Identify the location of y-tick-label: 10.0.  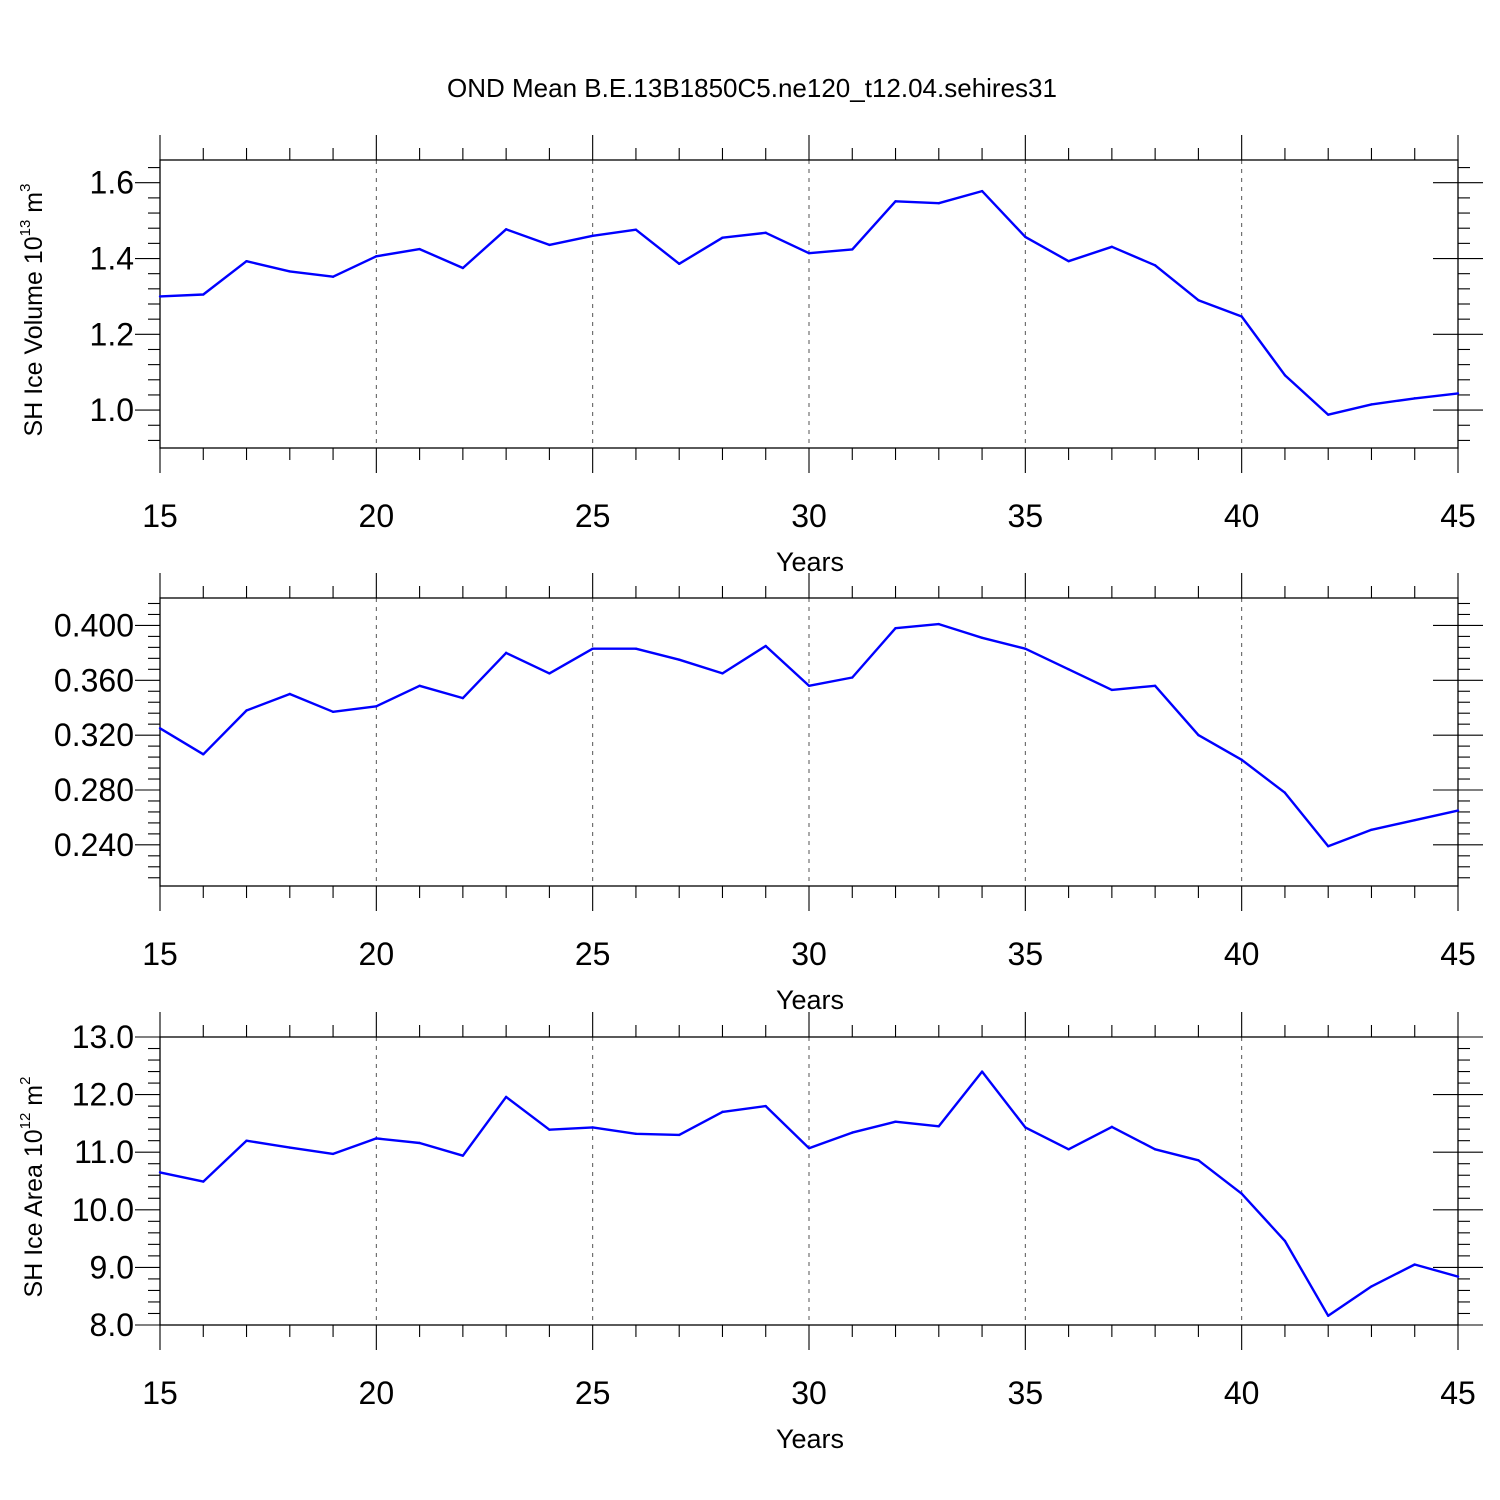
(103, 1210).